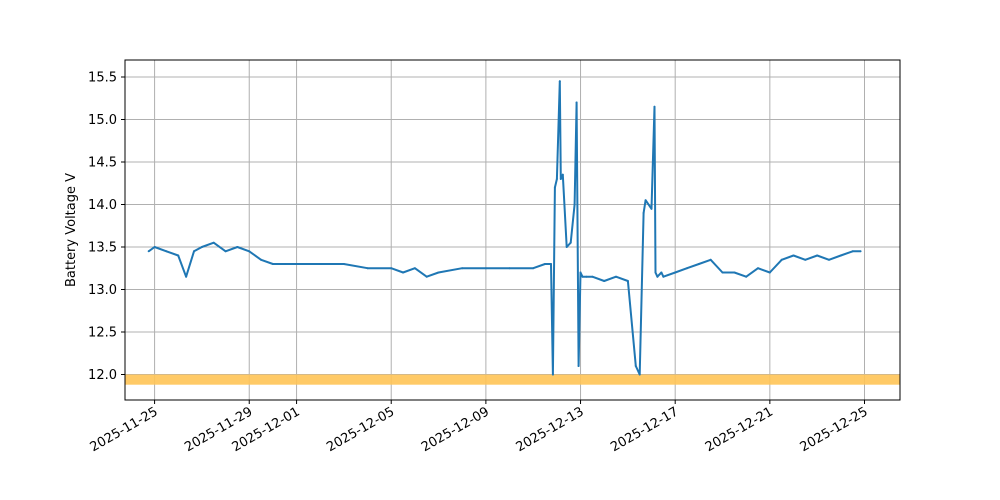  What do you see at coordinates (102, 333) in the screenshot?
I see `y-tick-label: 12.5` at bounding box center [102, 333].